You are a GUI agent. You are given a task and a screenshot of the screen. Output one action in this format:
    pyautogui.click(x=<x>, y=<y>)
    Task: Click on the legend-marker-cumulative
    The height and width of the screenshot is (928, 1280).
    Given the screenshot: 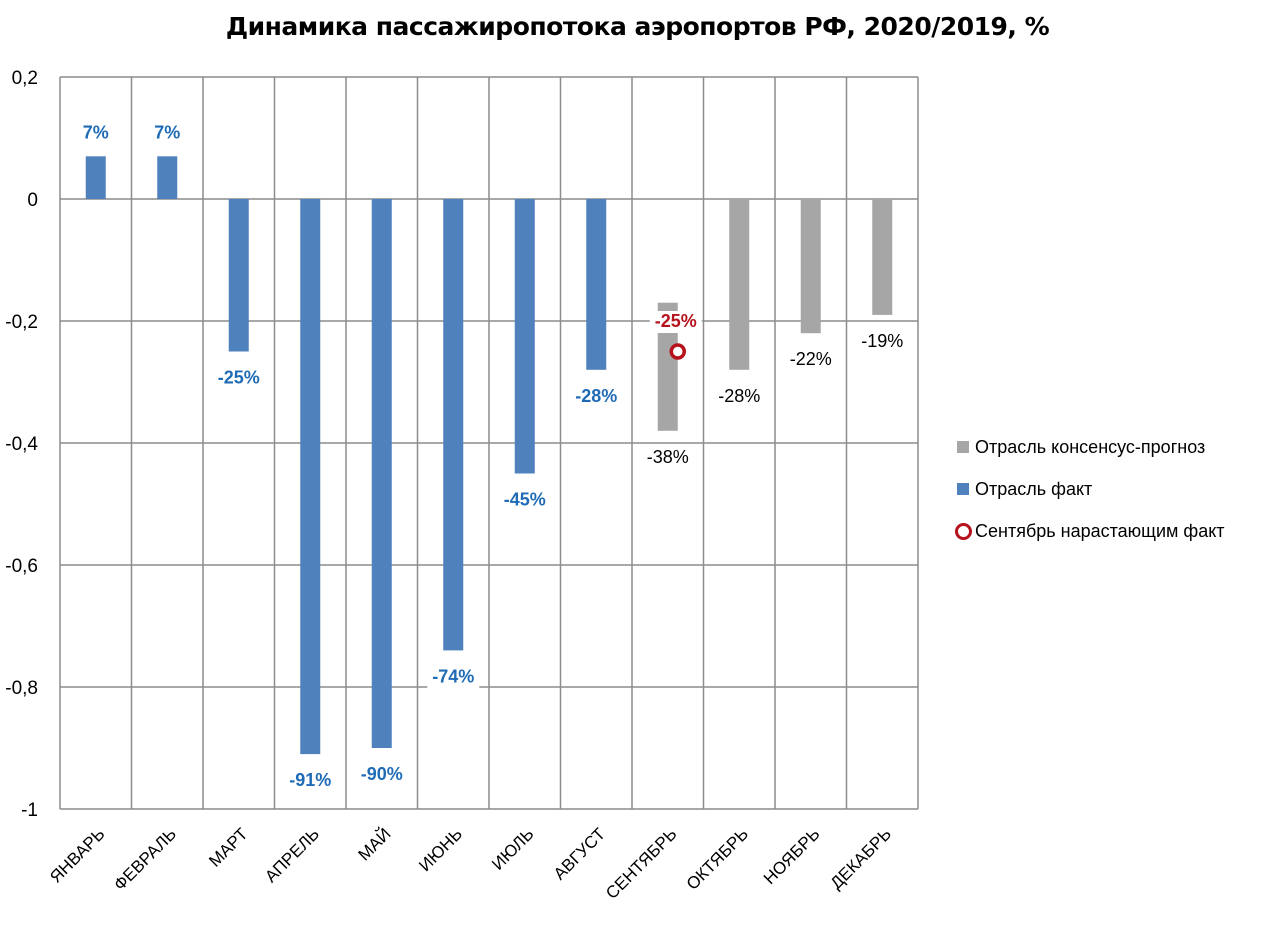 What is the action you would take?
    pyautogui.click(x=963, y=531)
    